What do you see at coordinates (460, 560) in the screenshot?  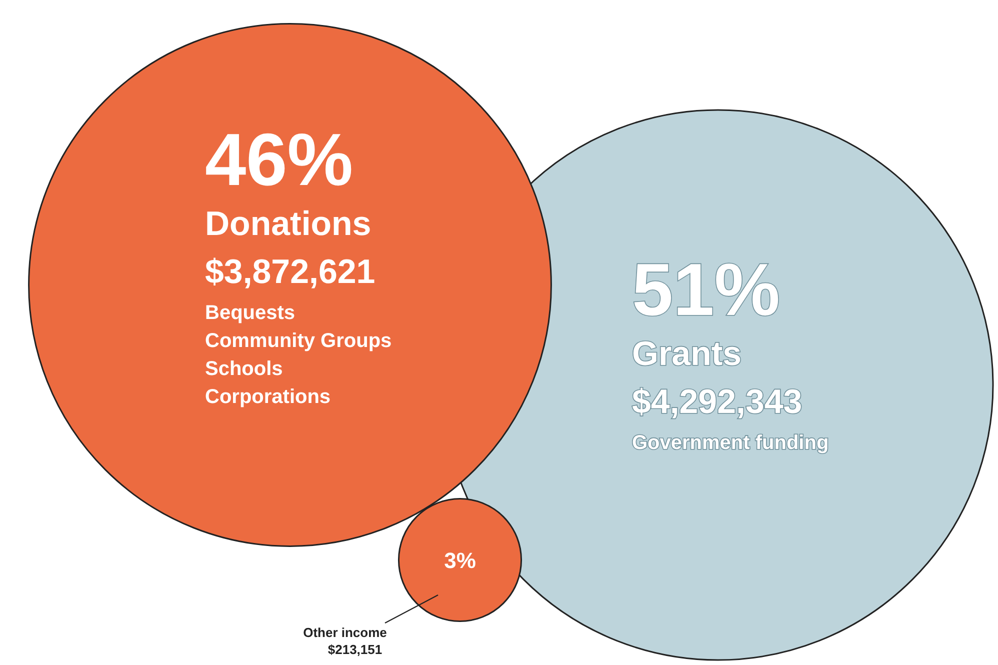 I see `text: 3%` at bounding box center [460, 560].